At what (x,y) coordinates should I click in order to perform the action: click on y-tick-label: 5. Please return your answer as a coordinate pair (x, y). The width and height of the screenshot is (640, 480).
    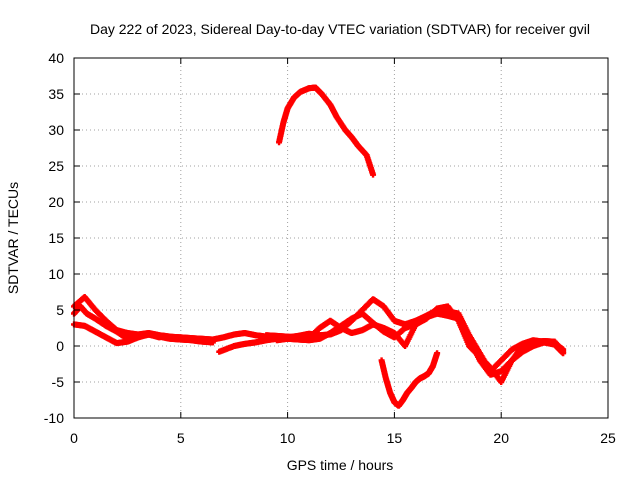
    Looking at the image, I should click on (60, 310).